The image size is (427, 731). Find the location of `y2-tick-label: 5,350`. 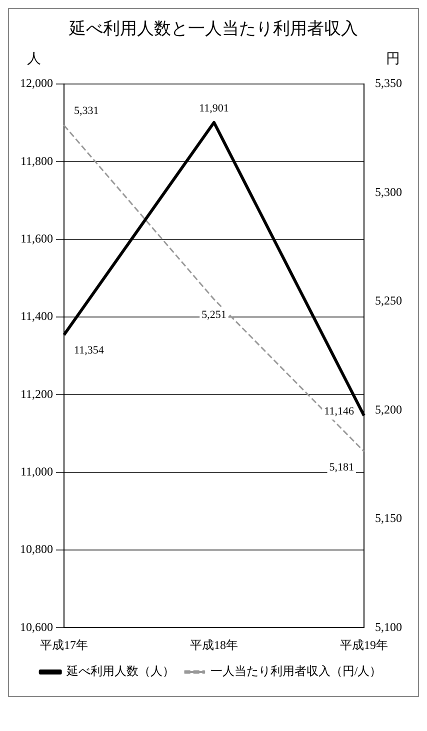

y2-tick-label: 5,350 is located at coordinates (388, 83).